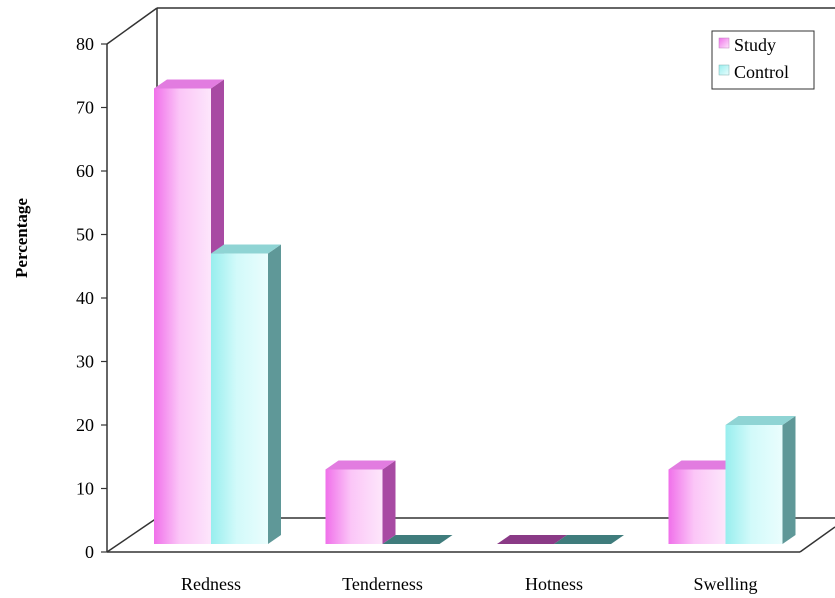 This screenshot has width=835, height=598. What do you see at coordinates (554, 584) in the screenshot?
I see `x-tick-label: Hotness` at bounding box center [554, 584].